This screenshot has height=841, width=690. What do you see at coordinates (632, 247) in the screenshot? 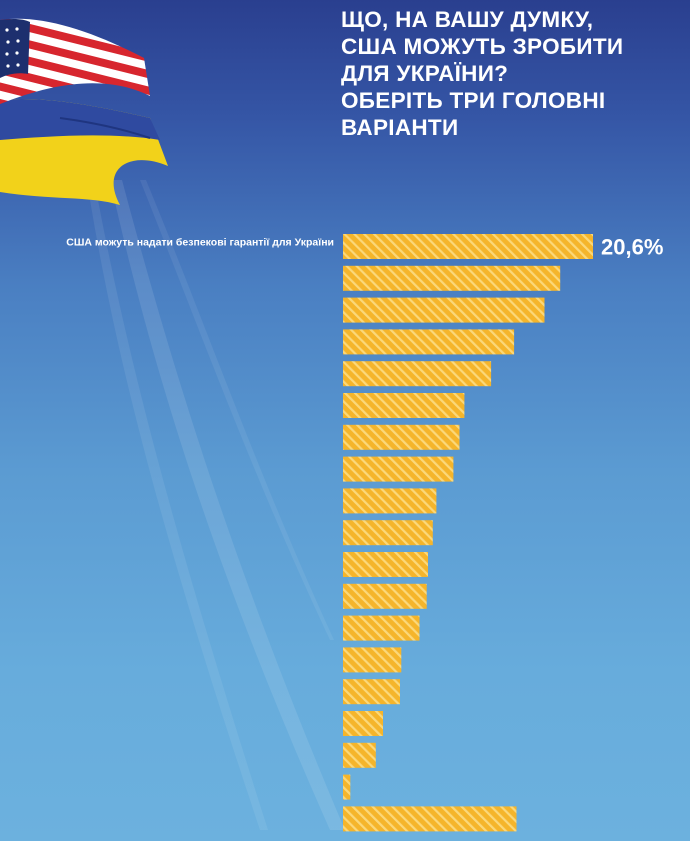
I see `value-label-1: 20,6%` at bounding box center [632, 247].